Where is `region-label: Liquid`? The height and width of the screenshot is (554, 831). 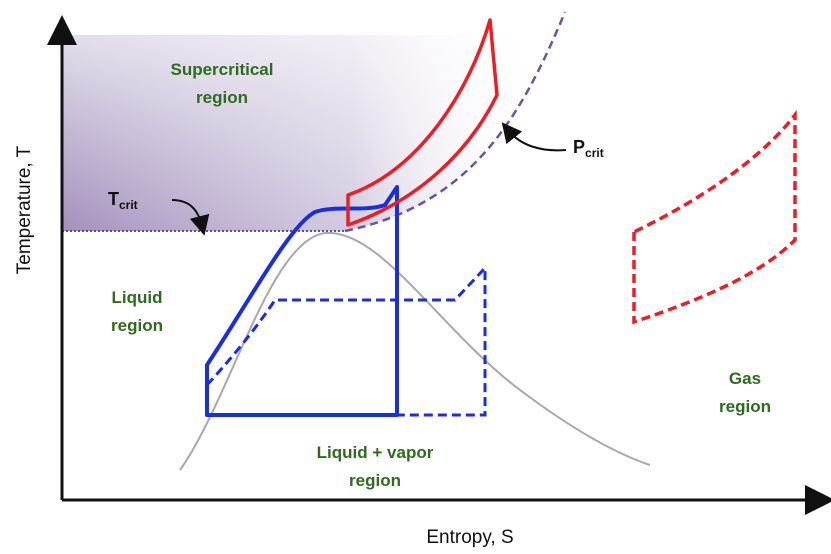 region-label: Liquid is located at coordinates (137, 297).